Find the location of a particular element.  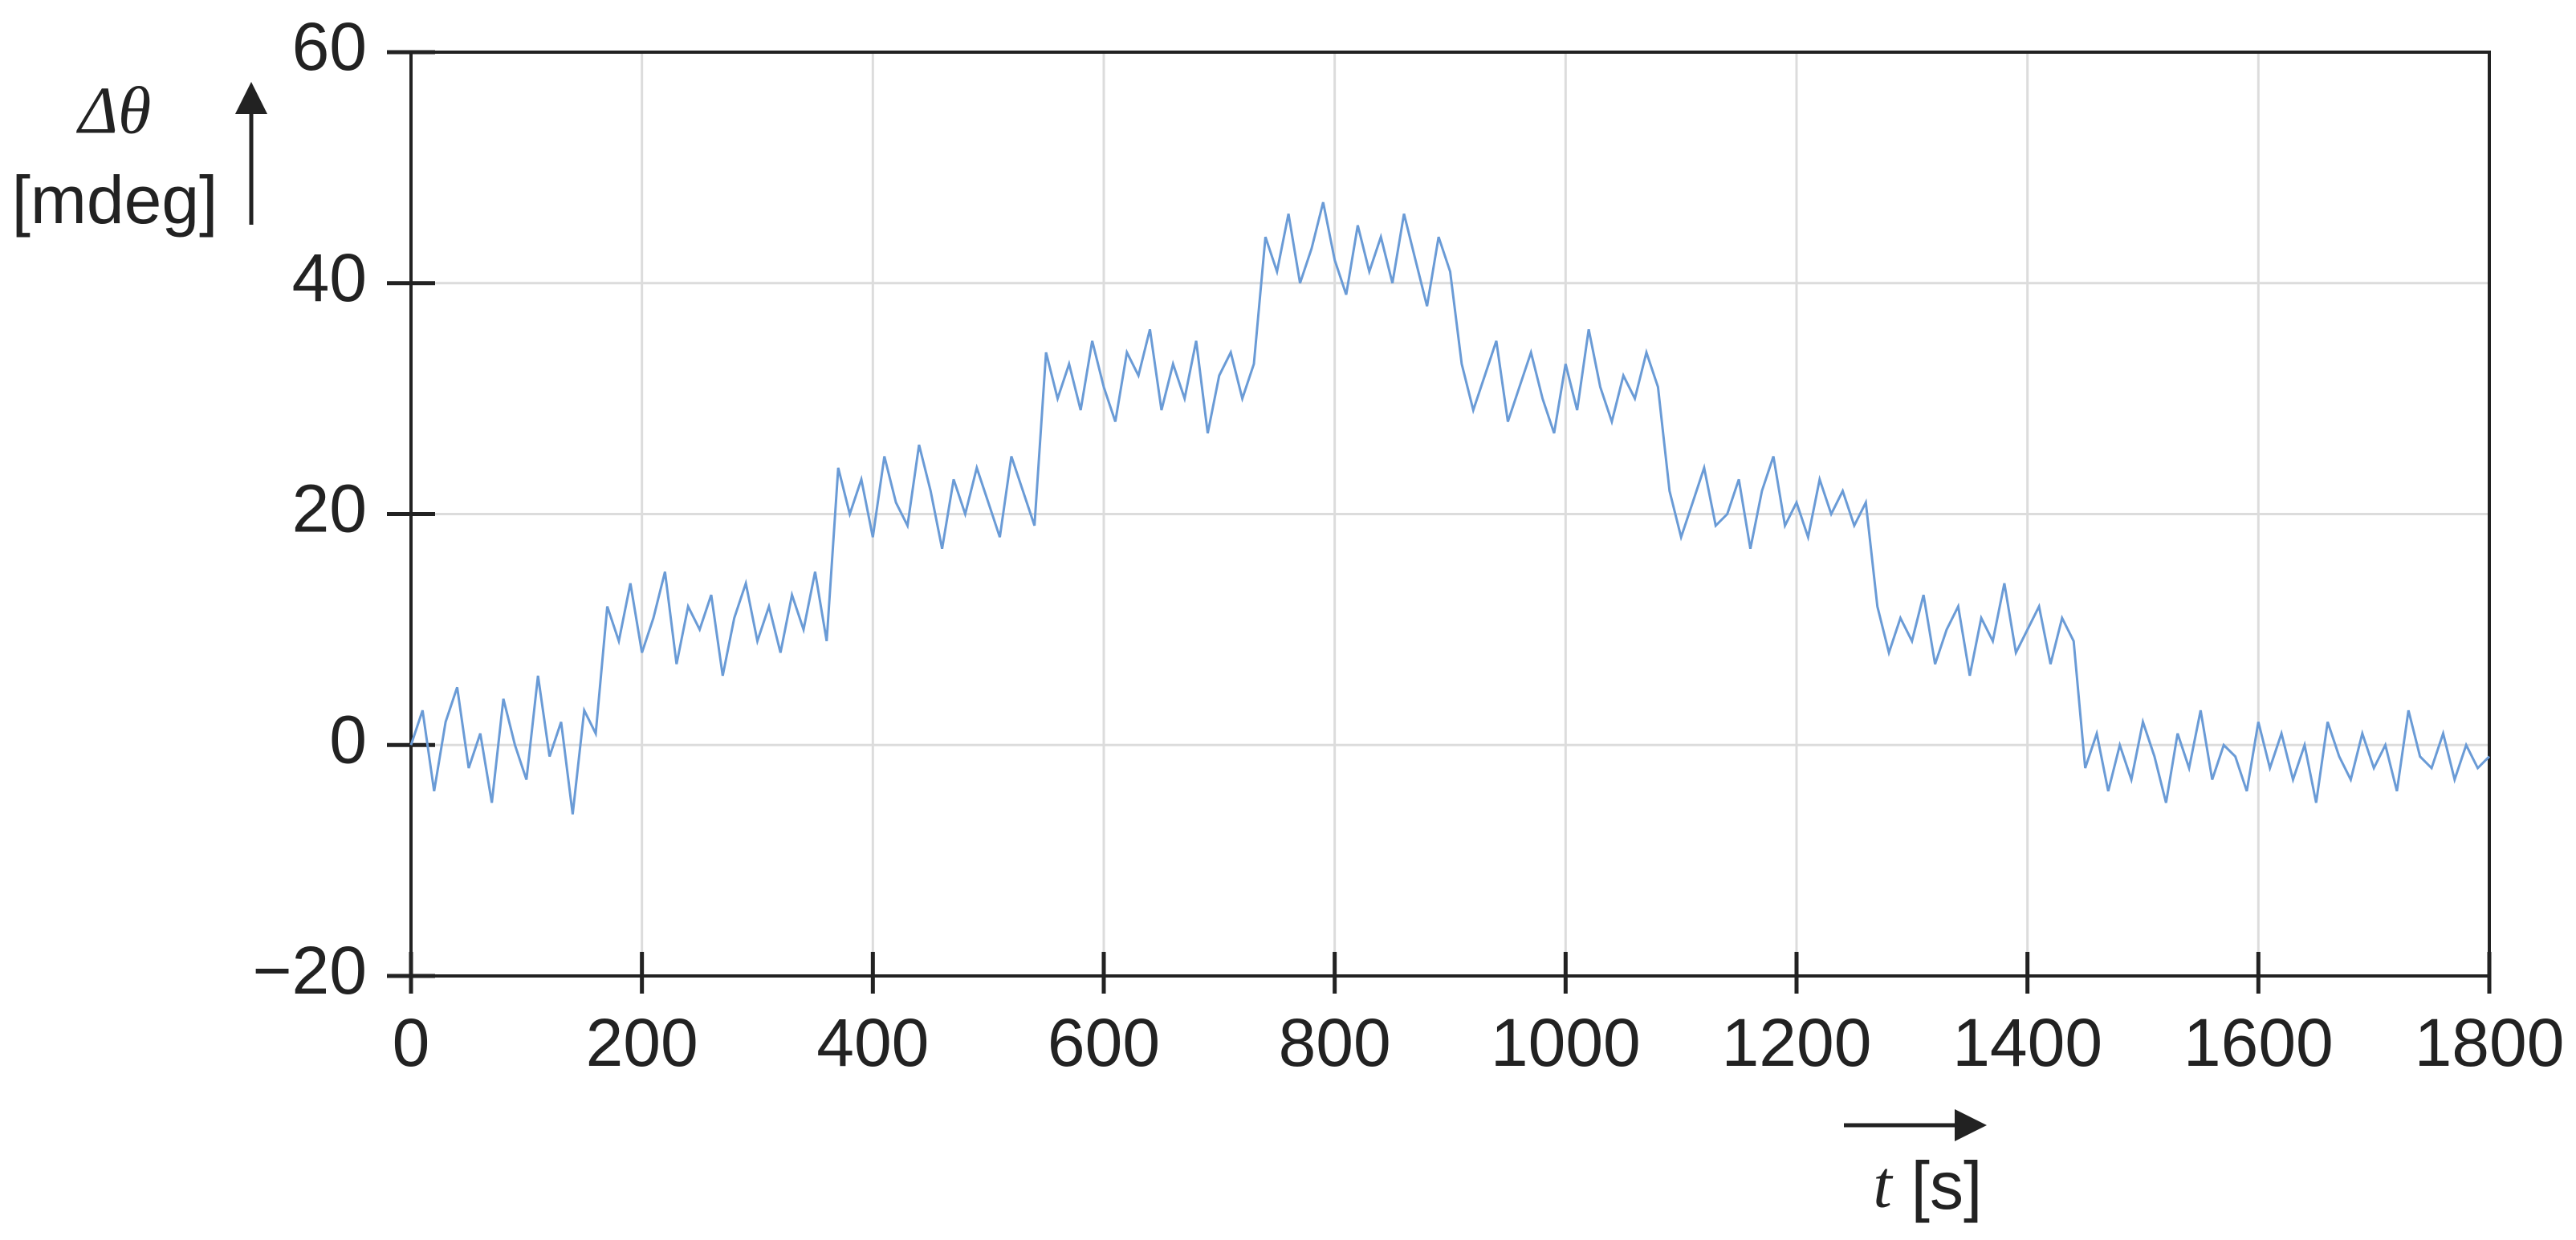

y-tick-label: 40 is located at coordinates (329, 277).